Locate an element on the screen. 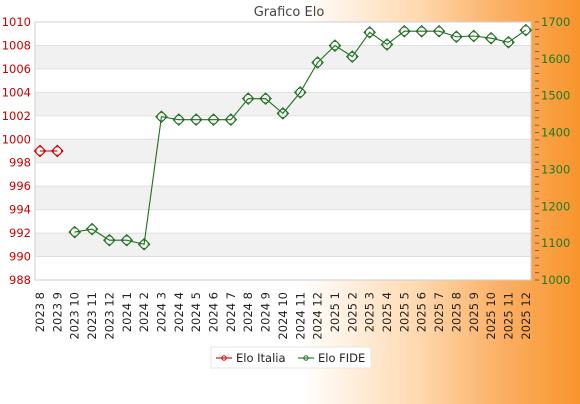 This screenshot has width=580, height=404. right-tick-label: 1400 is located at coordinates (555, 133).